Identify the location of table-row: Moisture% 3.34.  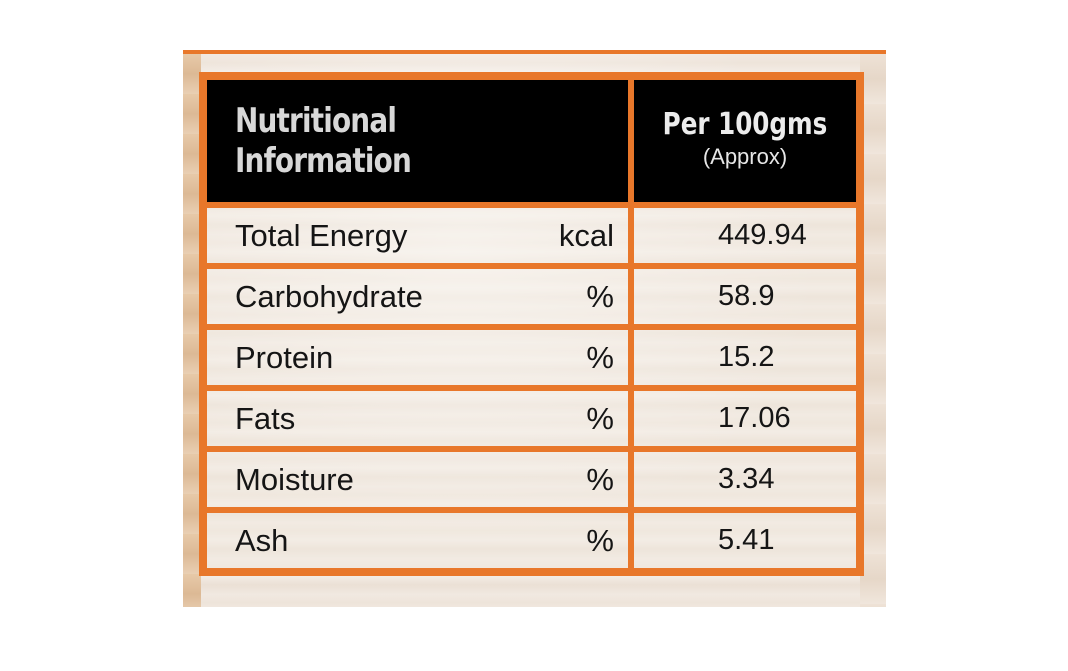
(531, 479).